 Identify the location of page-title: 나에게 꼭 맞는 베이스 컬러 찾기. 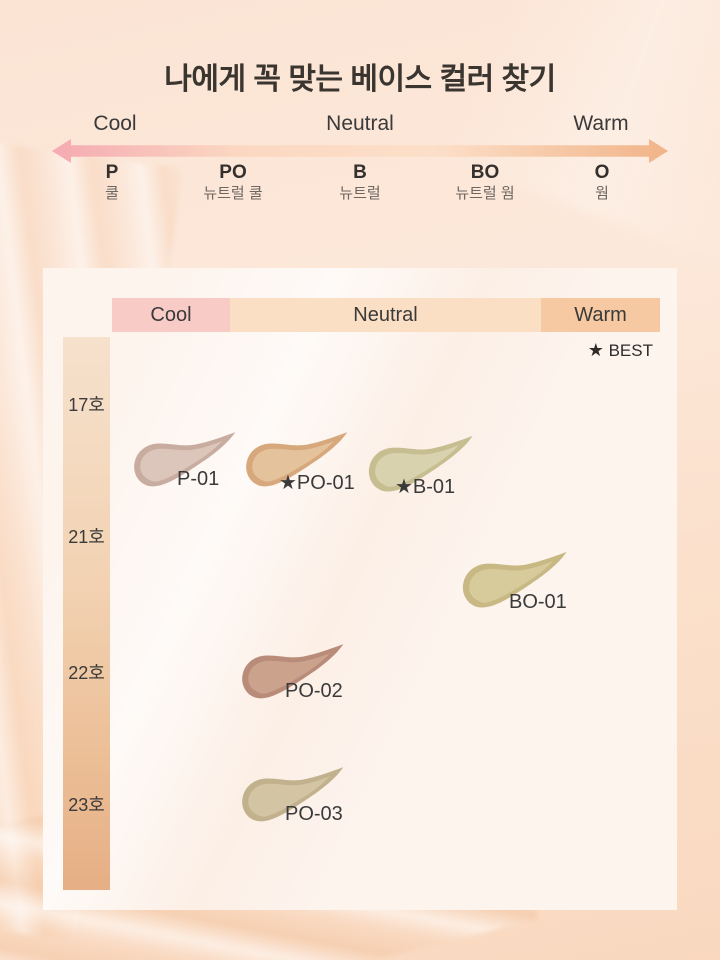
(360, 79).